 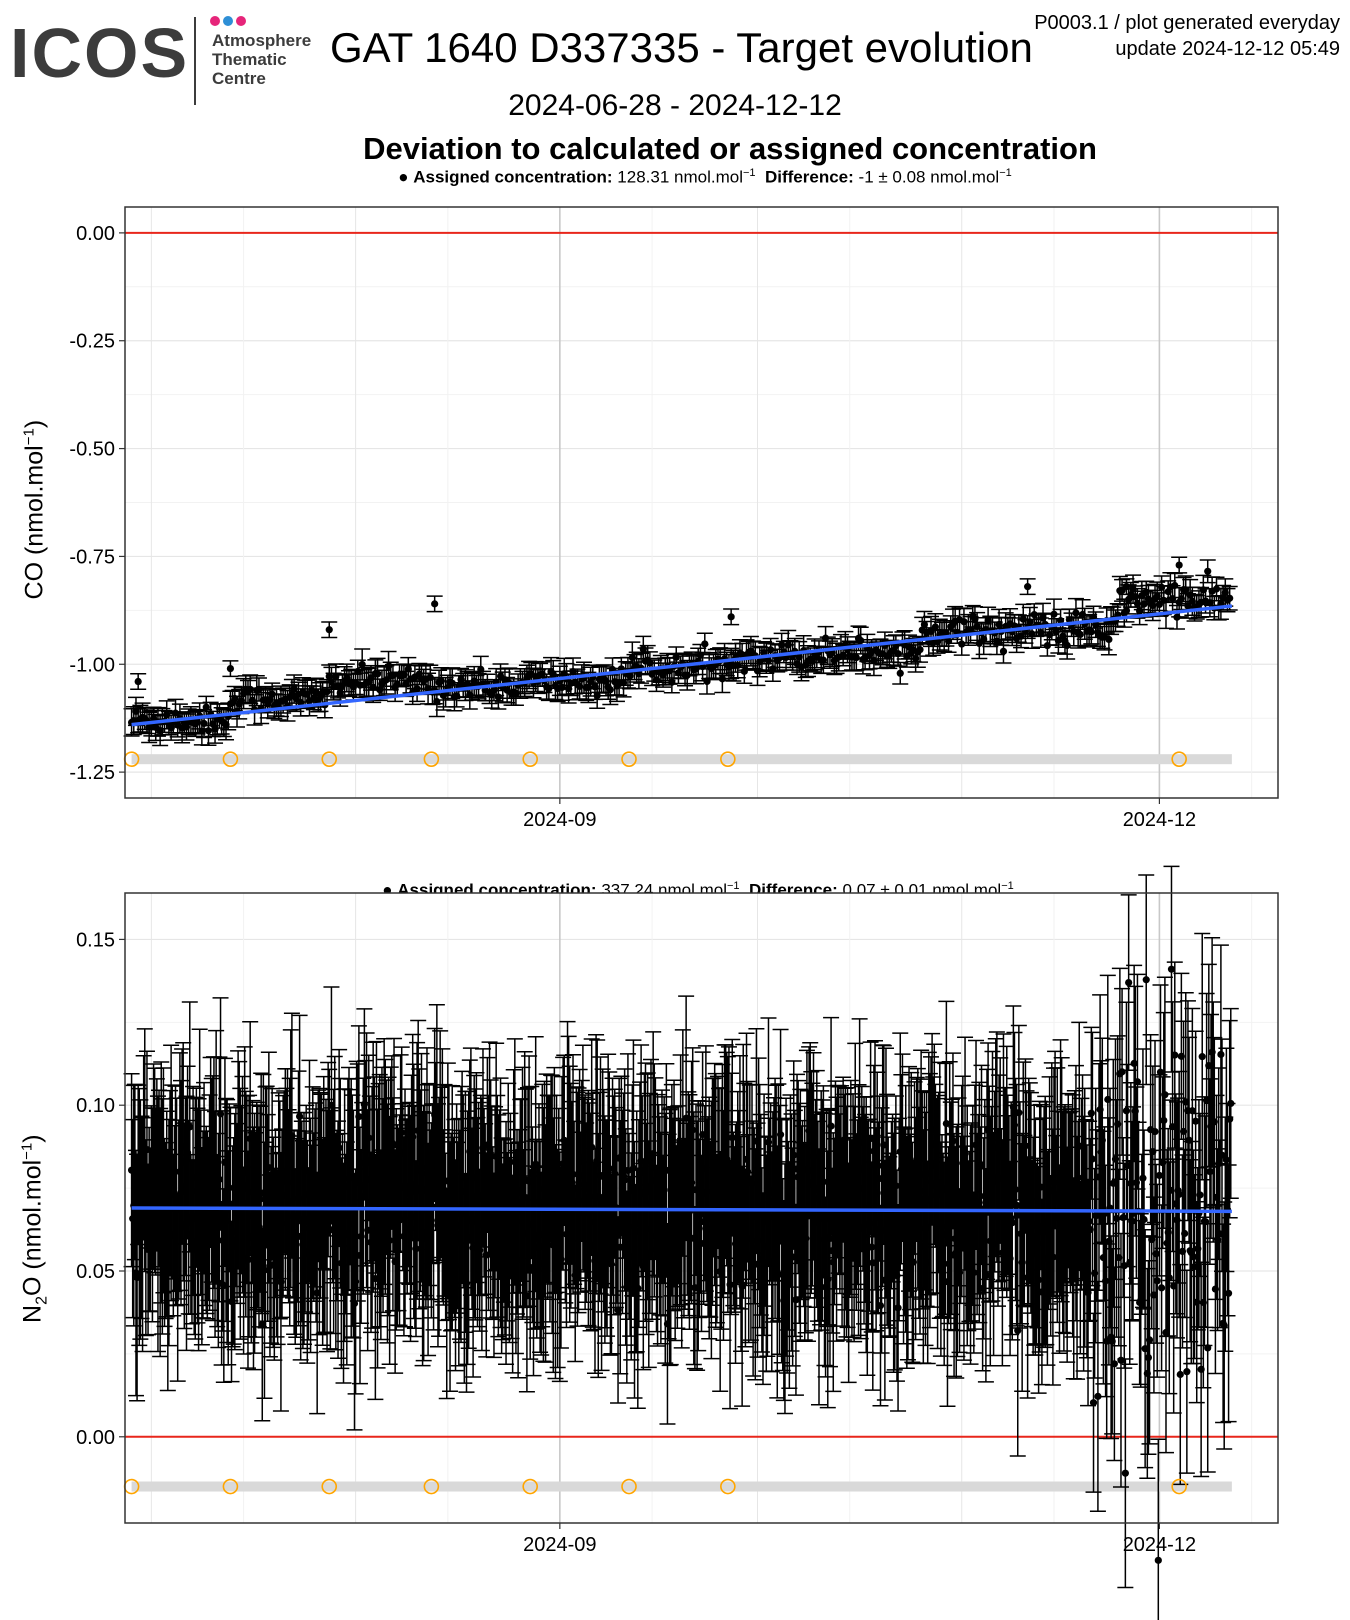 I want to click on data-points, so click(x=680, y=651).